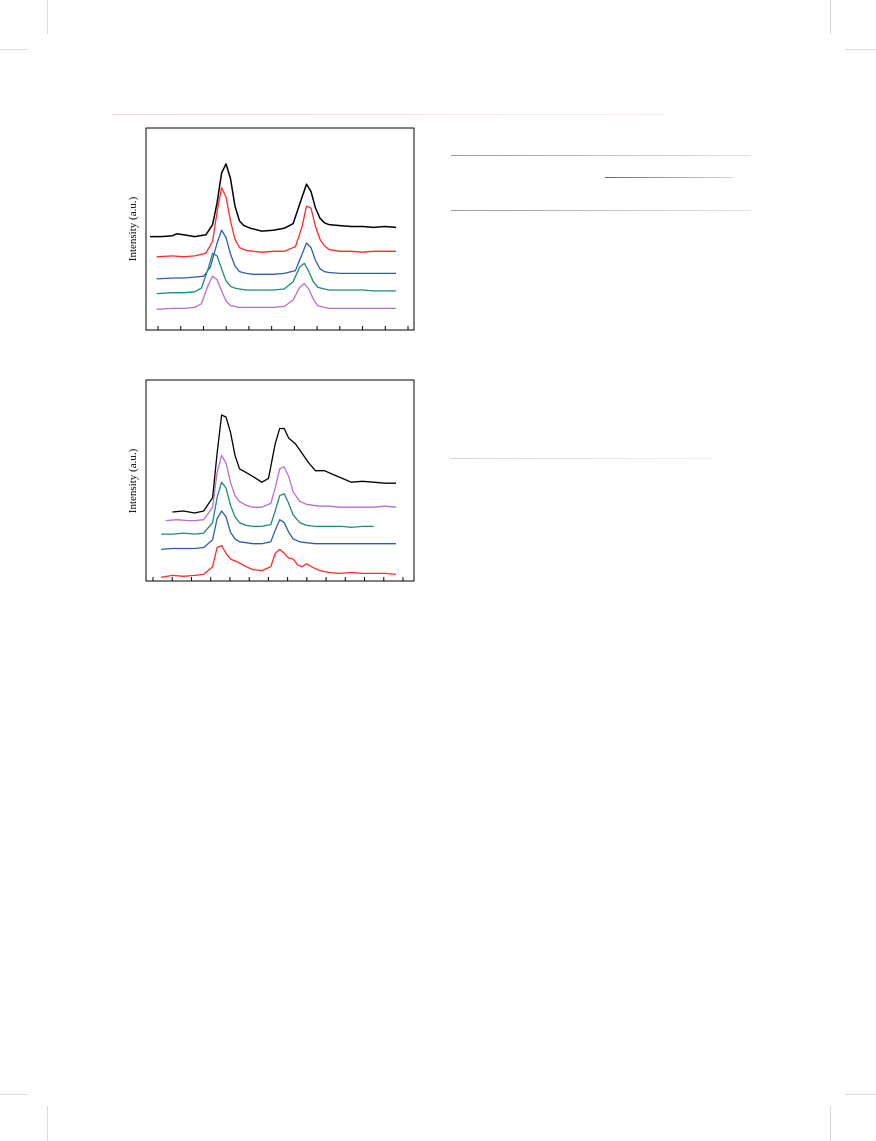  What do you see at coordinates (669, 177) in the screenshot?
I see `table-sub-rule` at bounding box center [669, 177].